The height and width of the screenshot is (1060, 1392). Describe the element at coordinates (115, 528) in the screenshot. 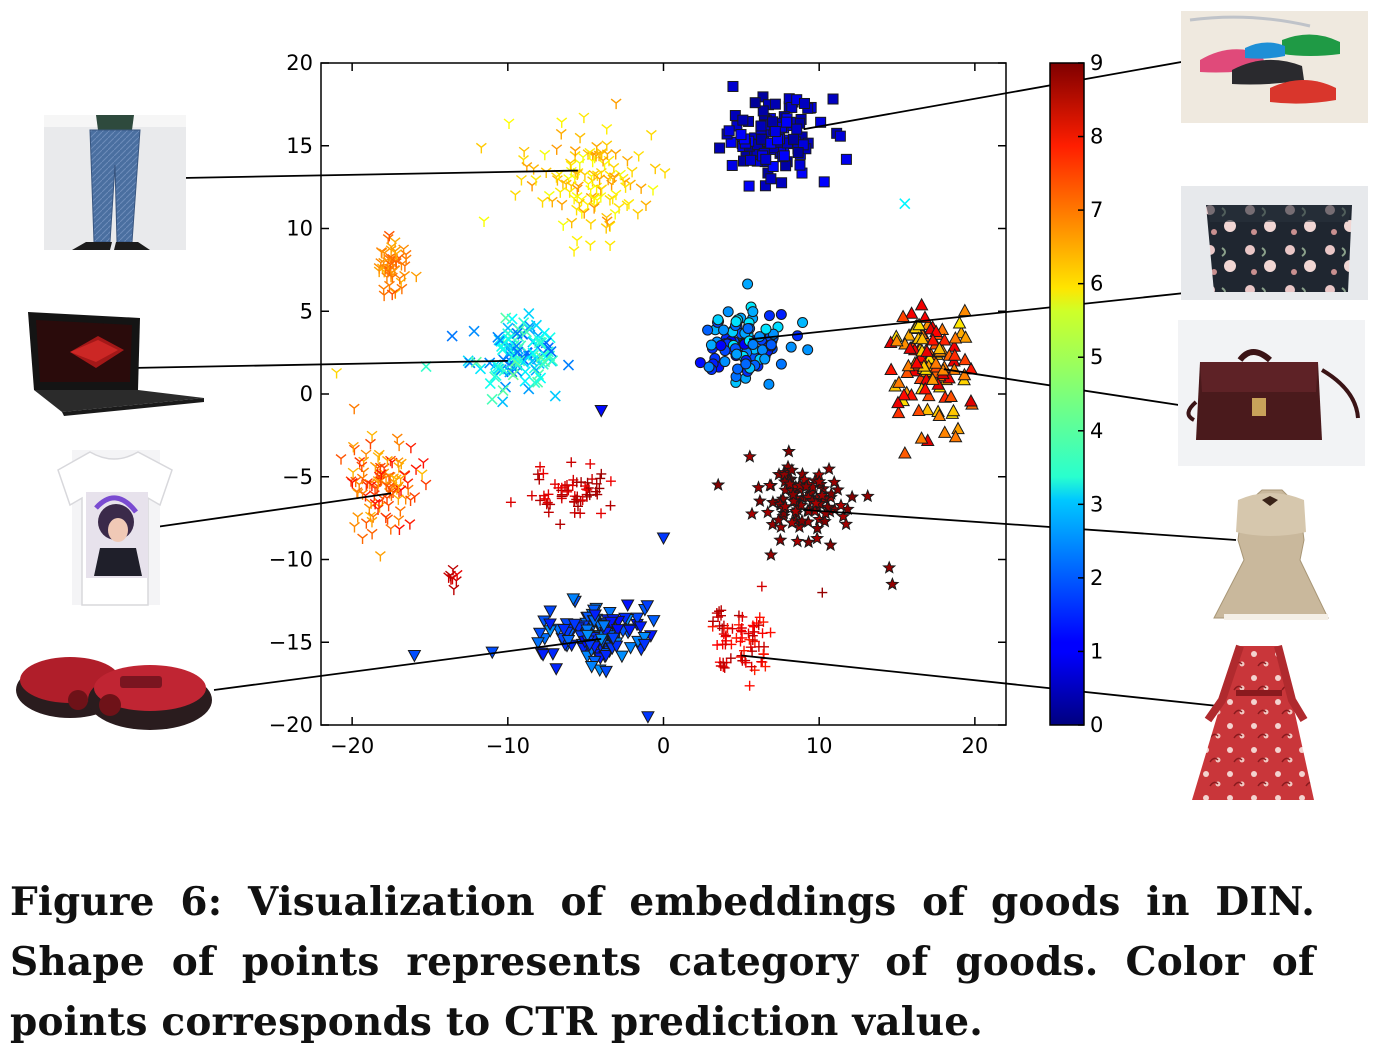

I see `tshirt-image` at that location.